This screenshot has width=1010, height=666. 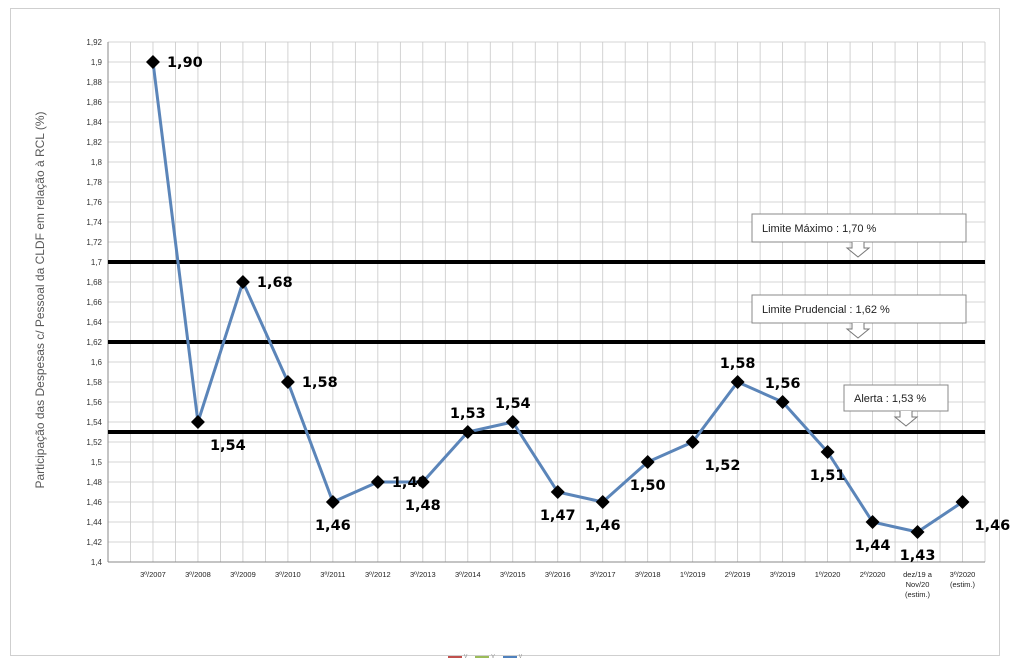 What do you see at coordinates (94, 102) in the screenshot?
I see `y-tick-label: 1,86` at bounding box center [94, 102].